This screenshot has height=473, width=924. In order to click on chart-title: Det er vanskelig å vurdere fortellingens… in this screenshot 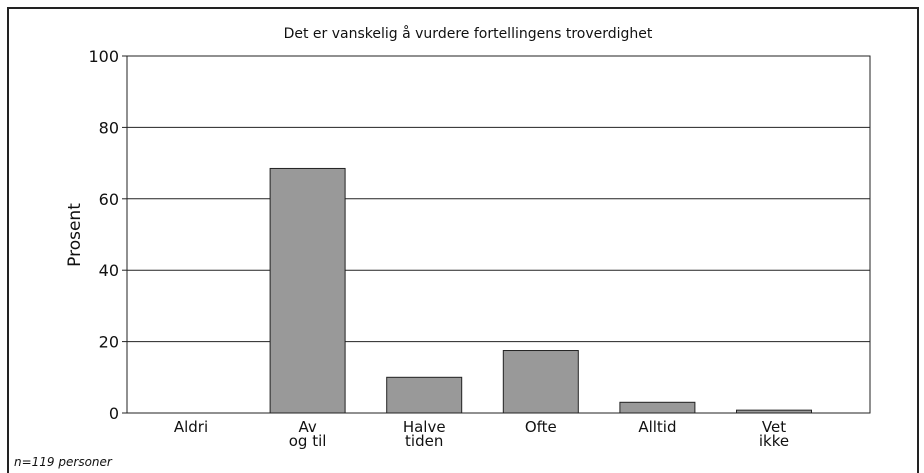, I will do `click(468, 33)`.